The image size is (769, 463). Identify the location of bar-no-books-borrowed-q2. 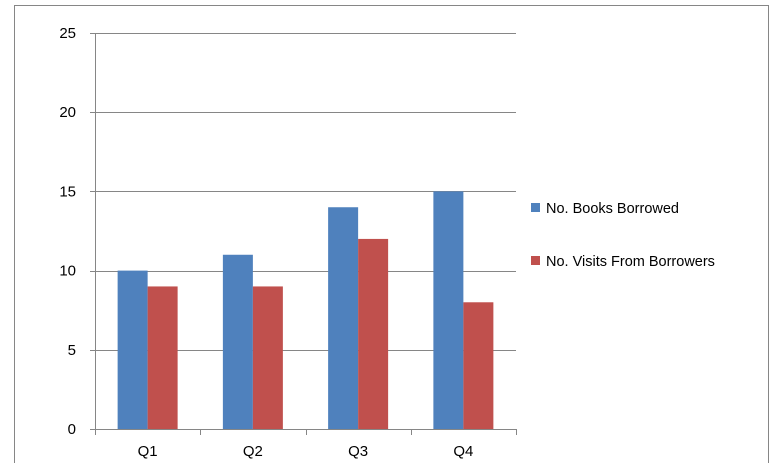
(237, 341).